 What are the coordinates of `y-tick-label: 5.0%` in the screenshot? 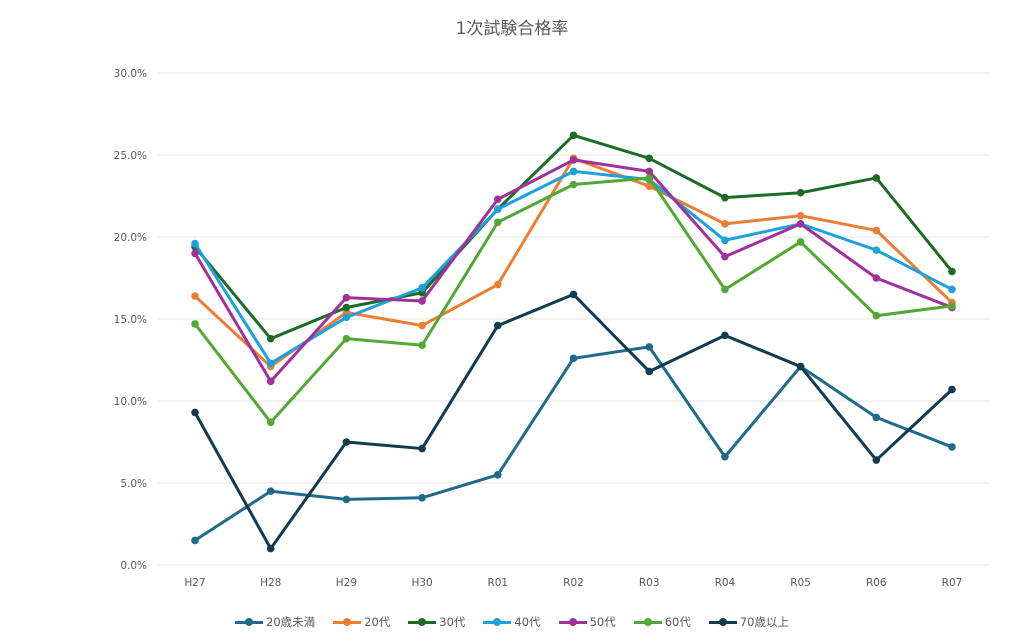 It's located at (133, 484).